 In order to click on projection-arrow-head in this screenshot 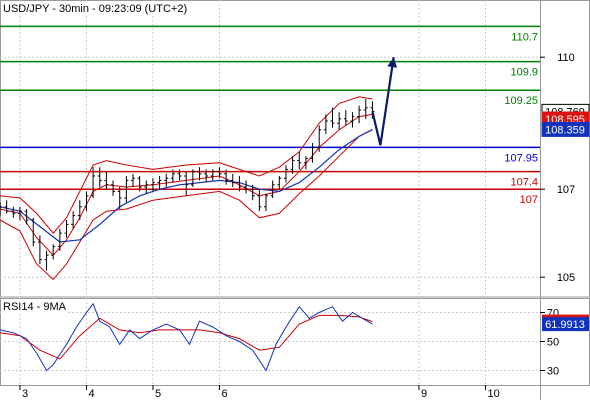, I will do `click(392, 62)`.